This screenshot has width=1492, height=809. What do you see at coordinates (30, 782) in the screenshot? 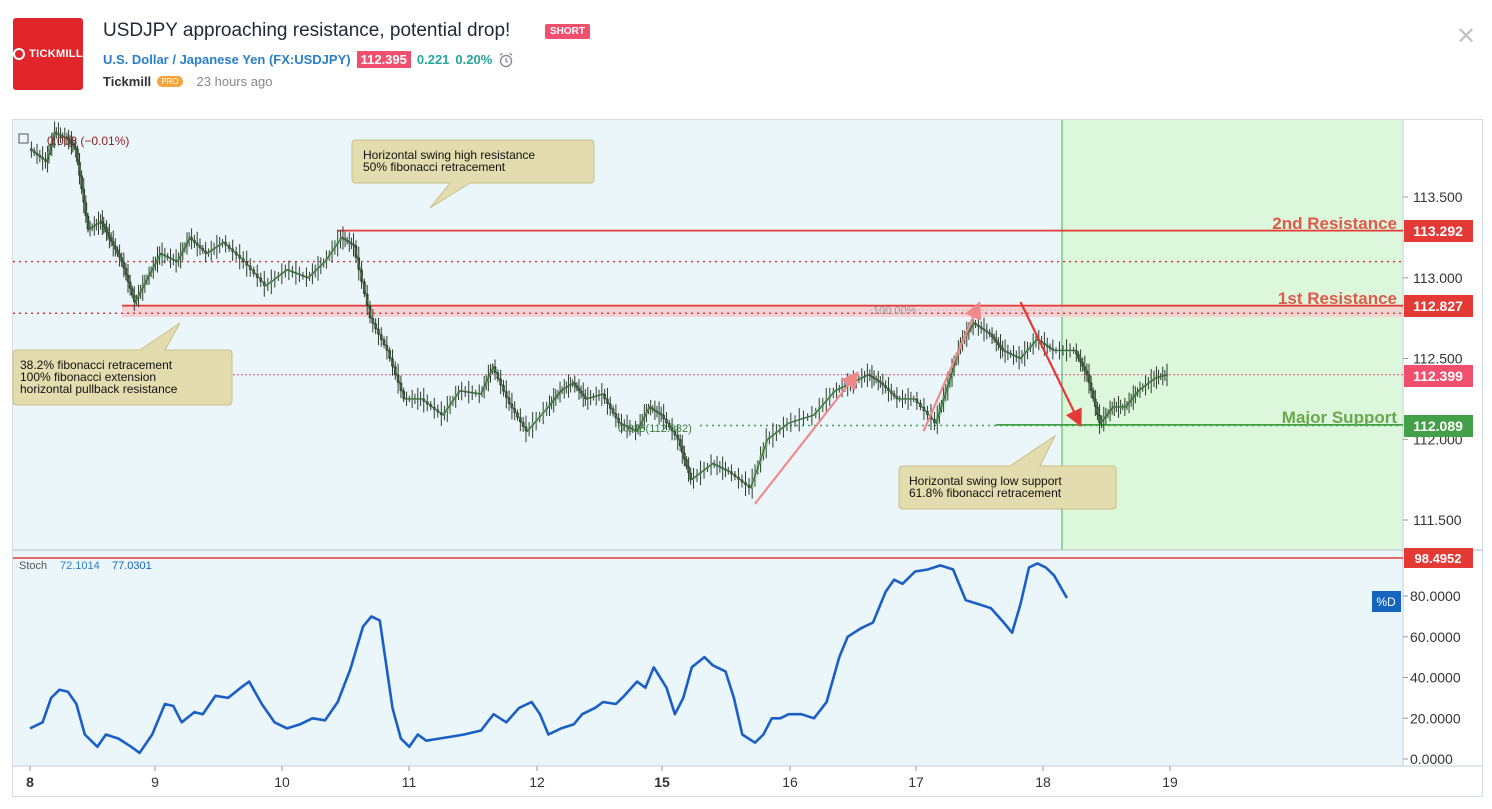
I see `time-tick-label: 8` at bounding box center [30, 782].